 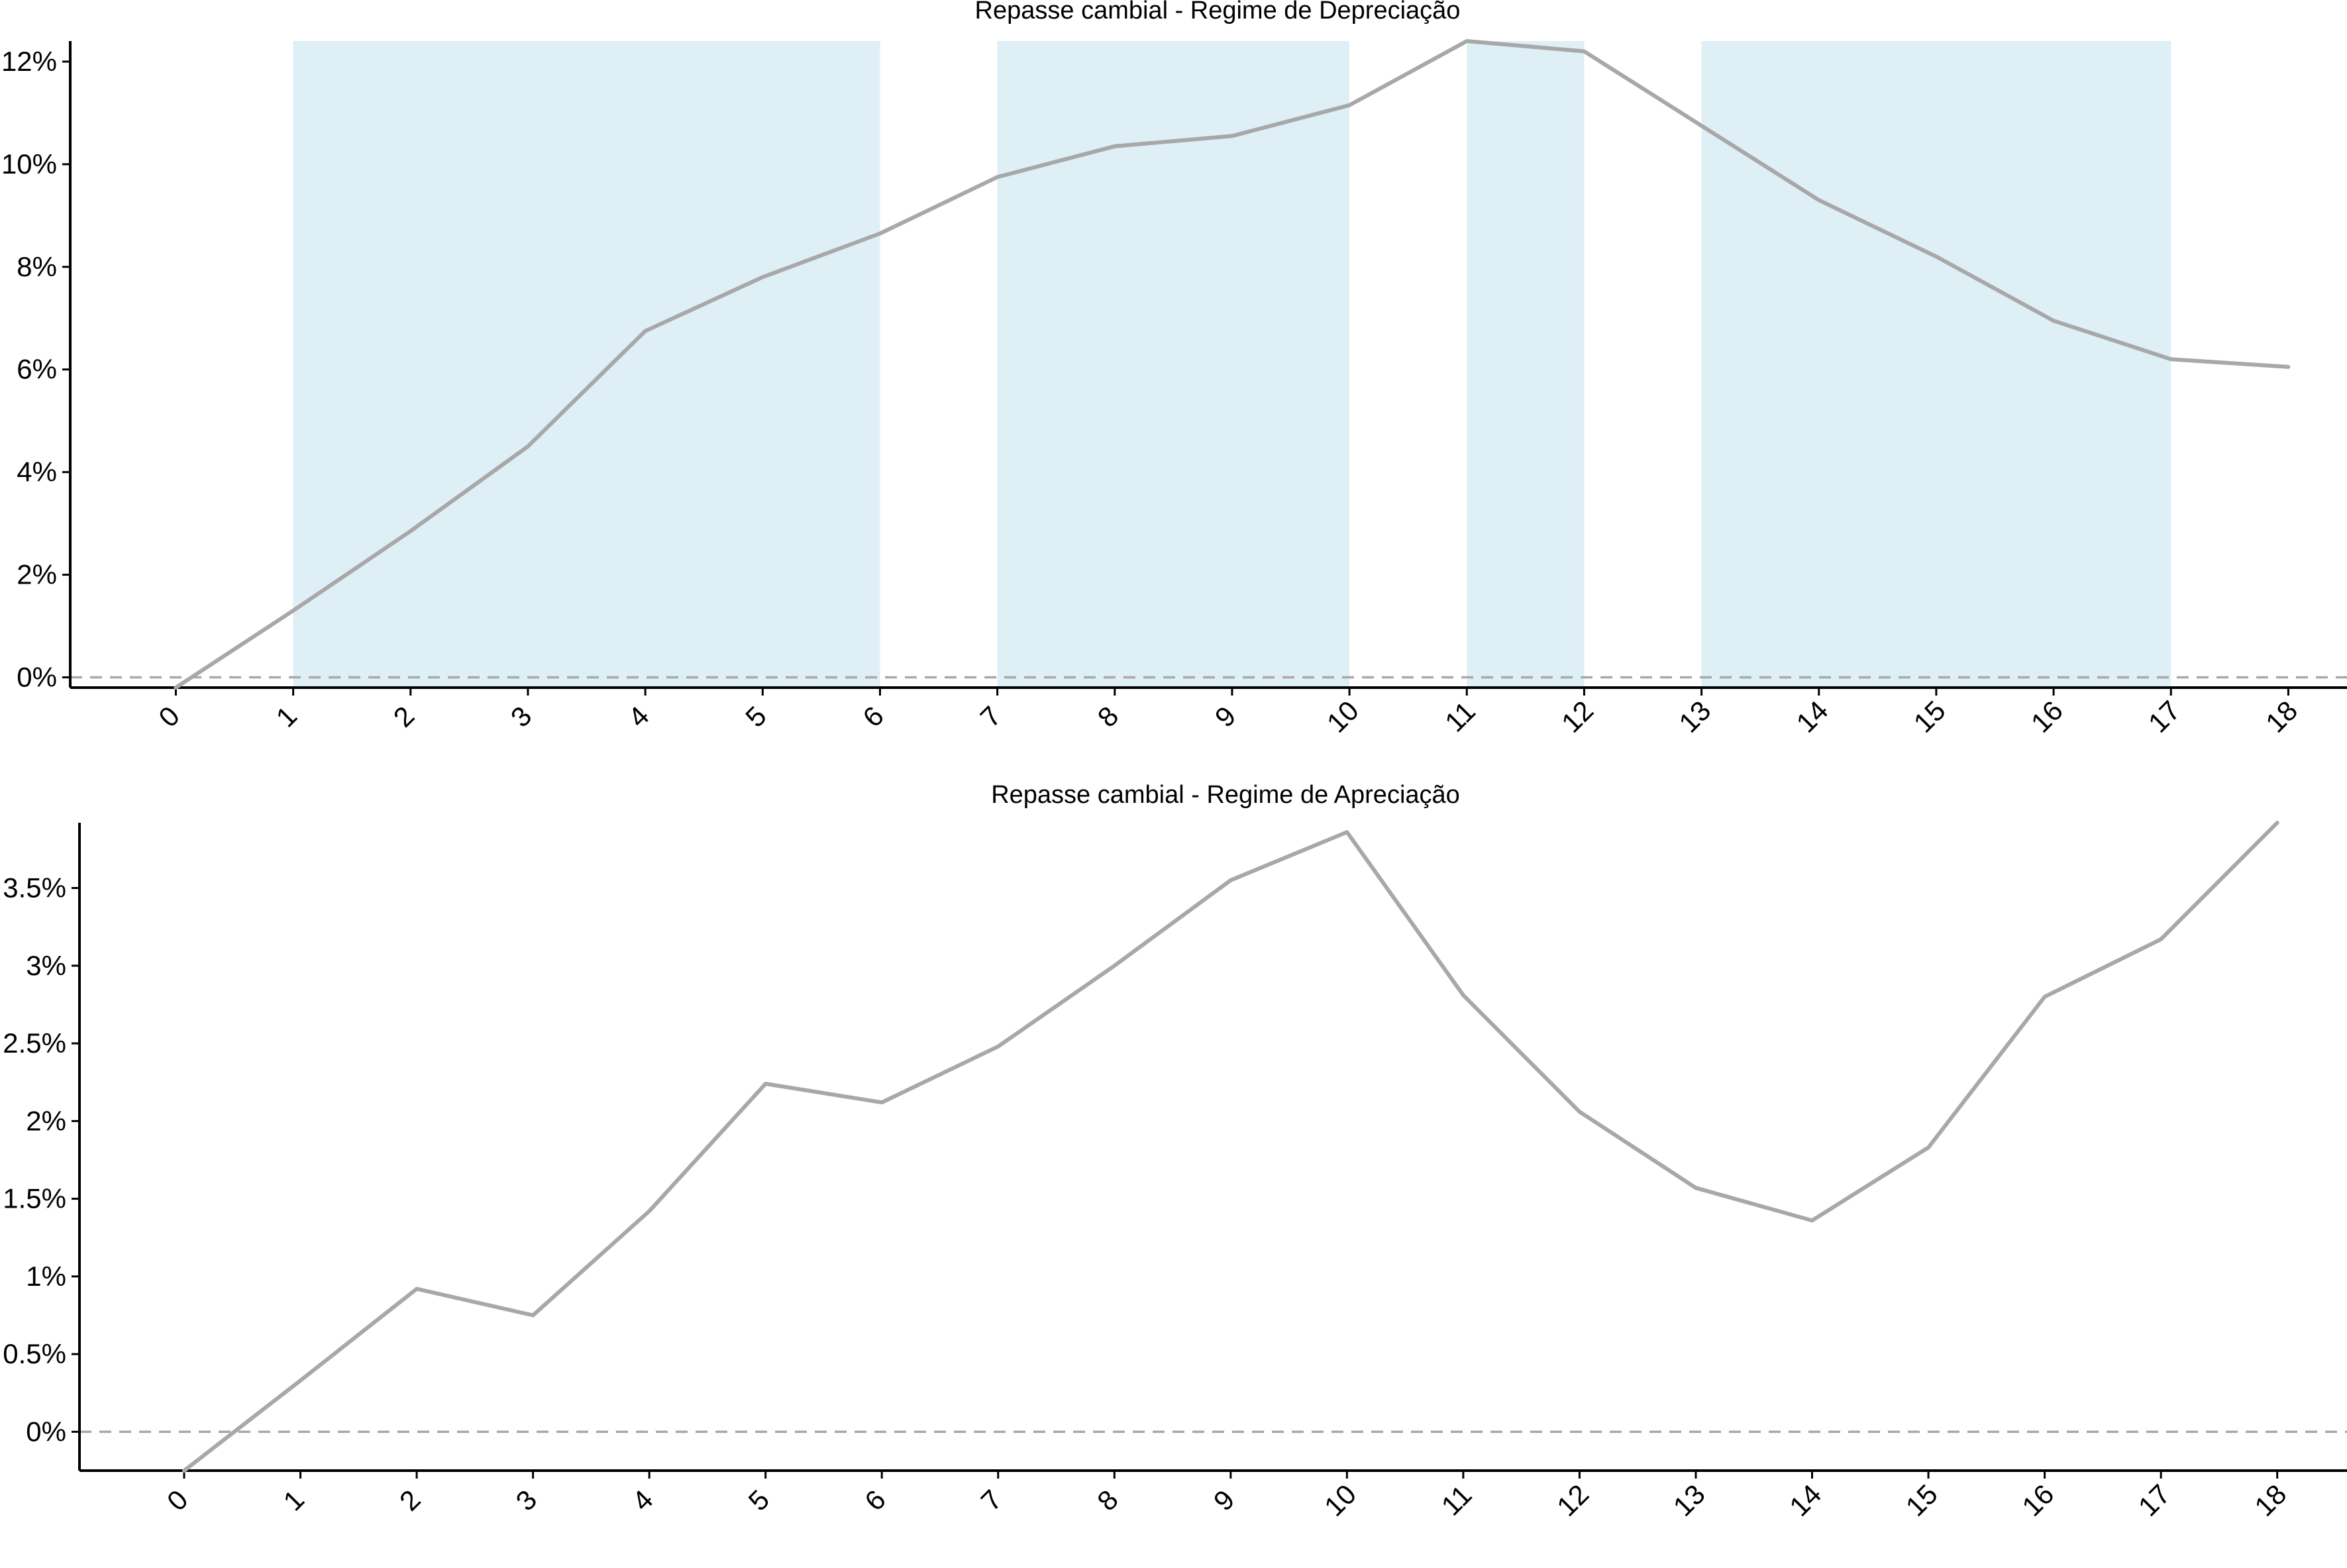 What do you see at coordinates (1218, 12) in the screenshot?
I see `panel-1-title: Repasse cambial - Regime de Depreciação` at bounding box center [1218, 12].